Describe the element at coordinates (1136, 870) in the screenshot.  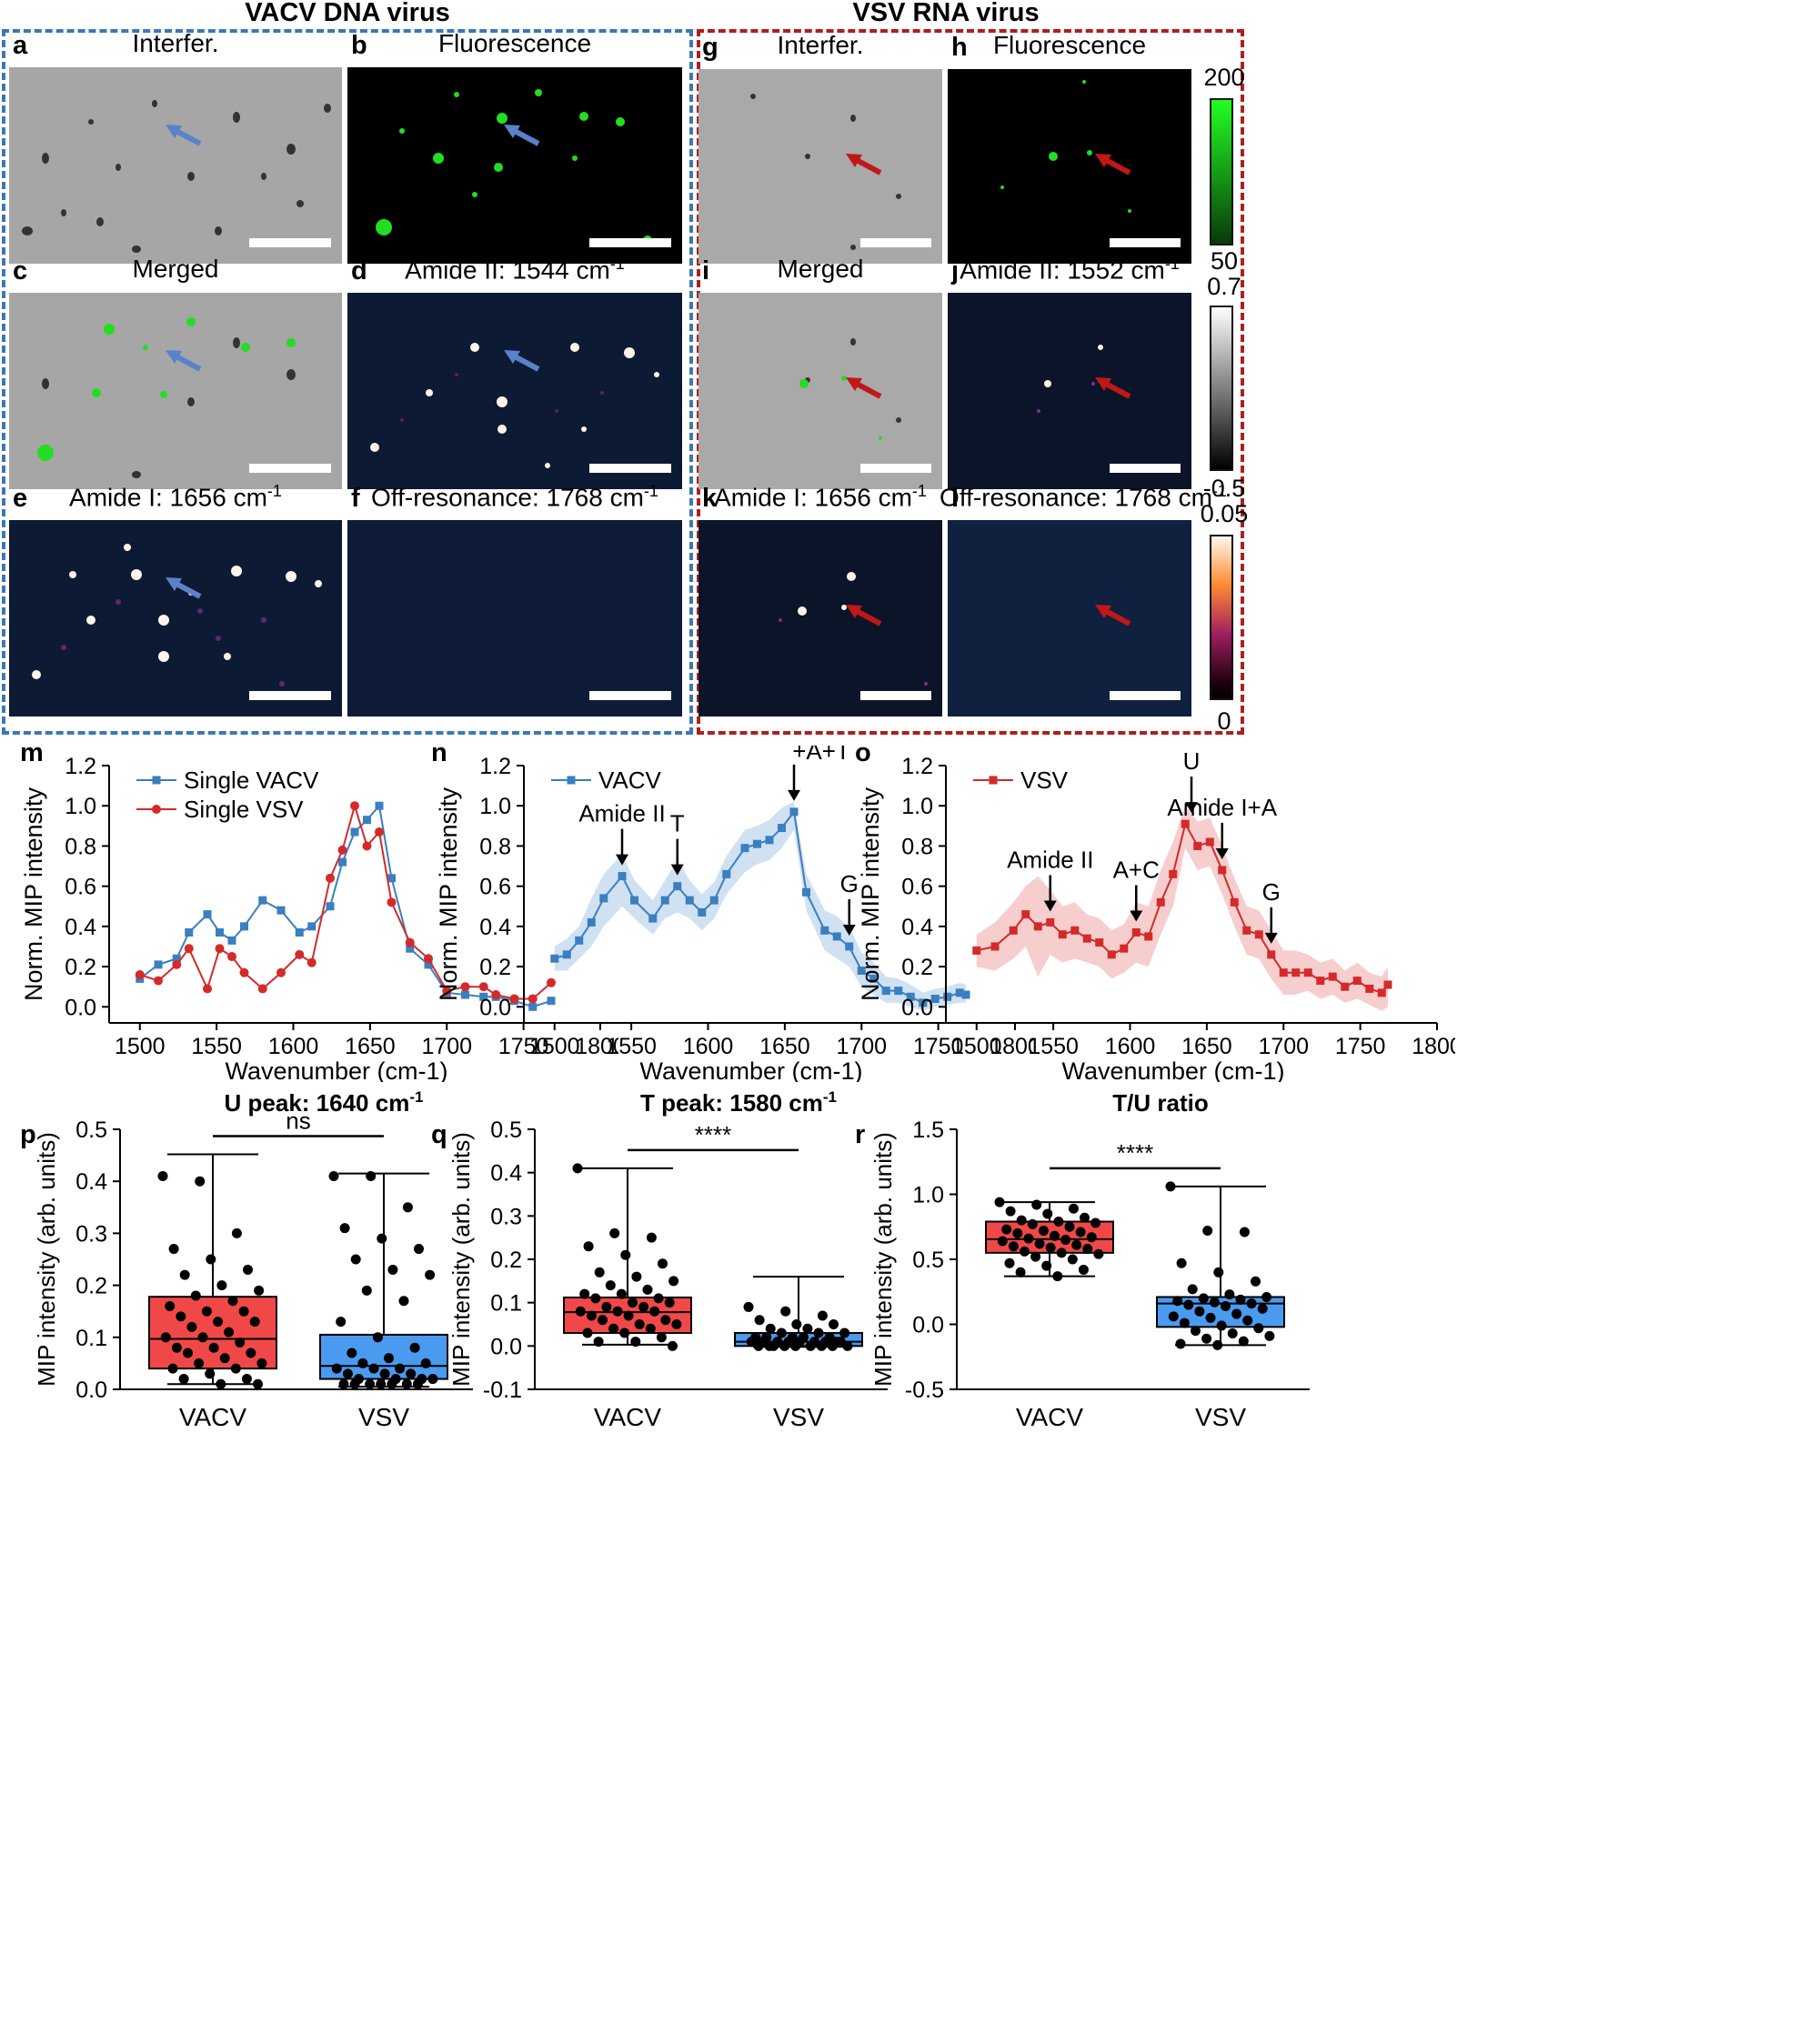
I see `annotation-label: A+C` at that location.